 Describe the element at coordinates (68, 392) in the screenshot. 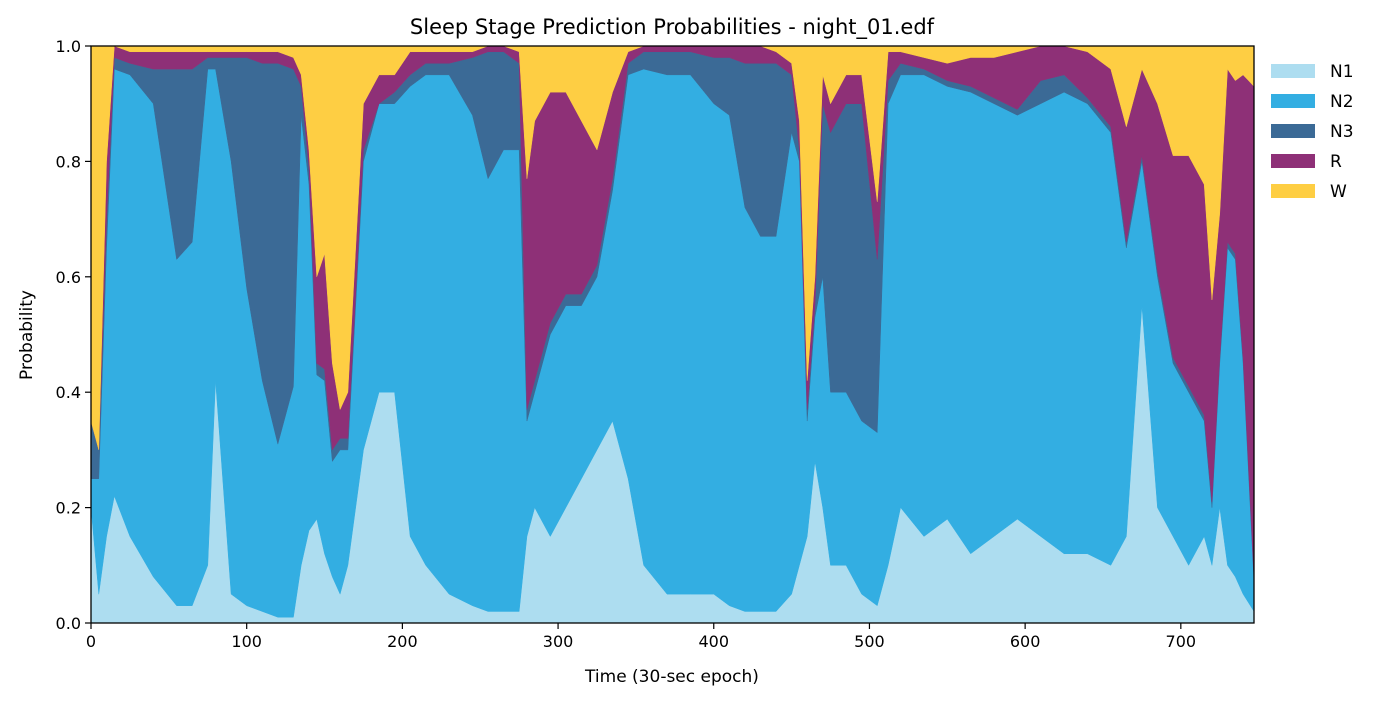

I see `y-tick-label: 0.4` at that location.